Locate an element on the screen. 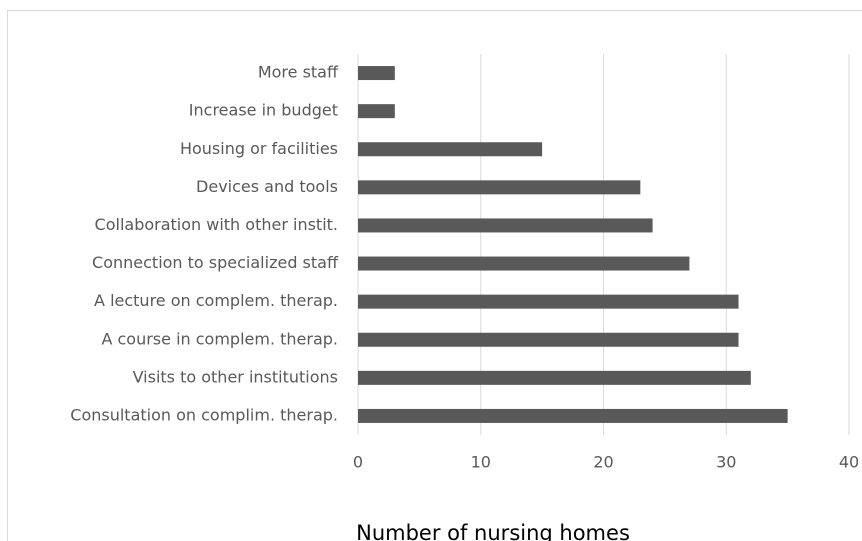 The width and height of the screenshot is (862, 541). y-tick-label: Housing or facilities is located at coordinates (259, 148).